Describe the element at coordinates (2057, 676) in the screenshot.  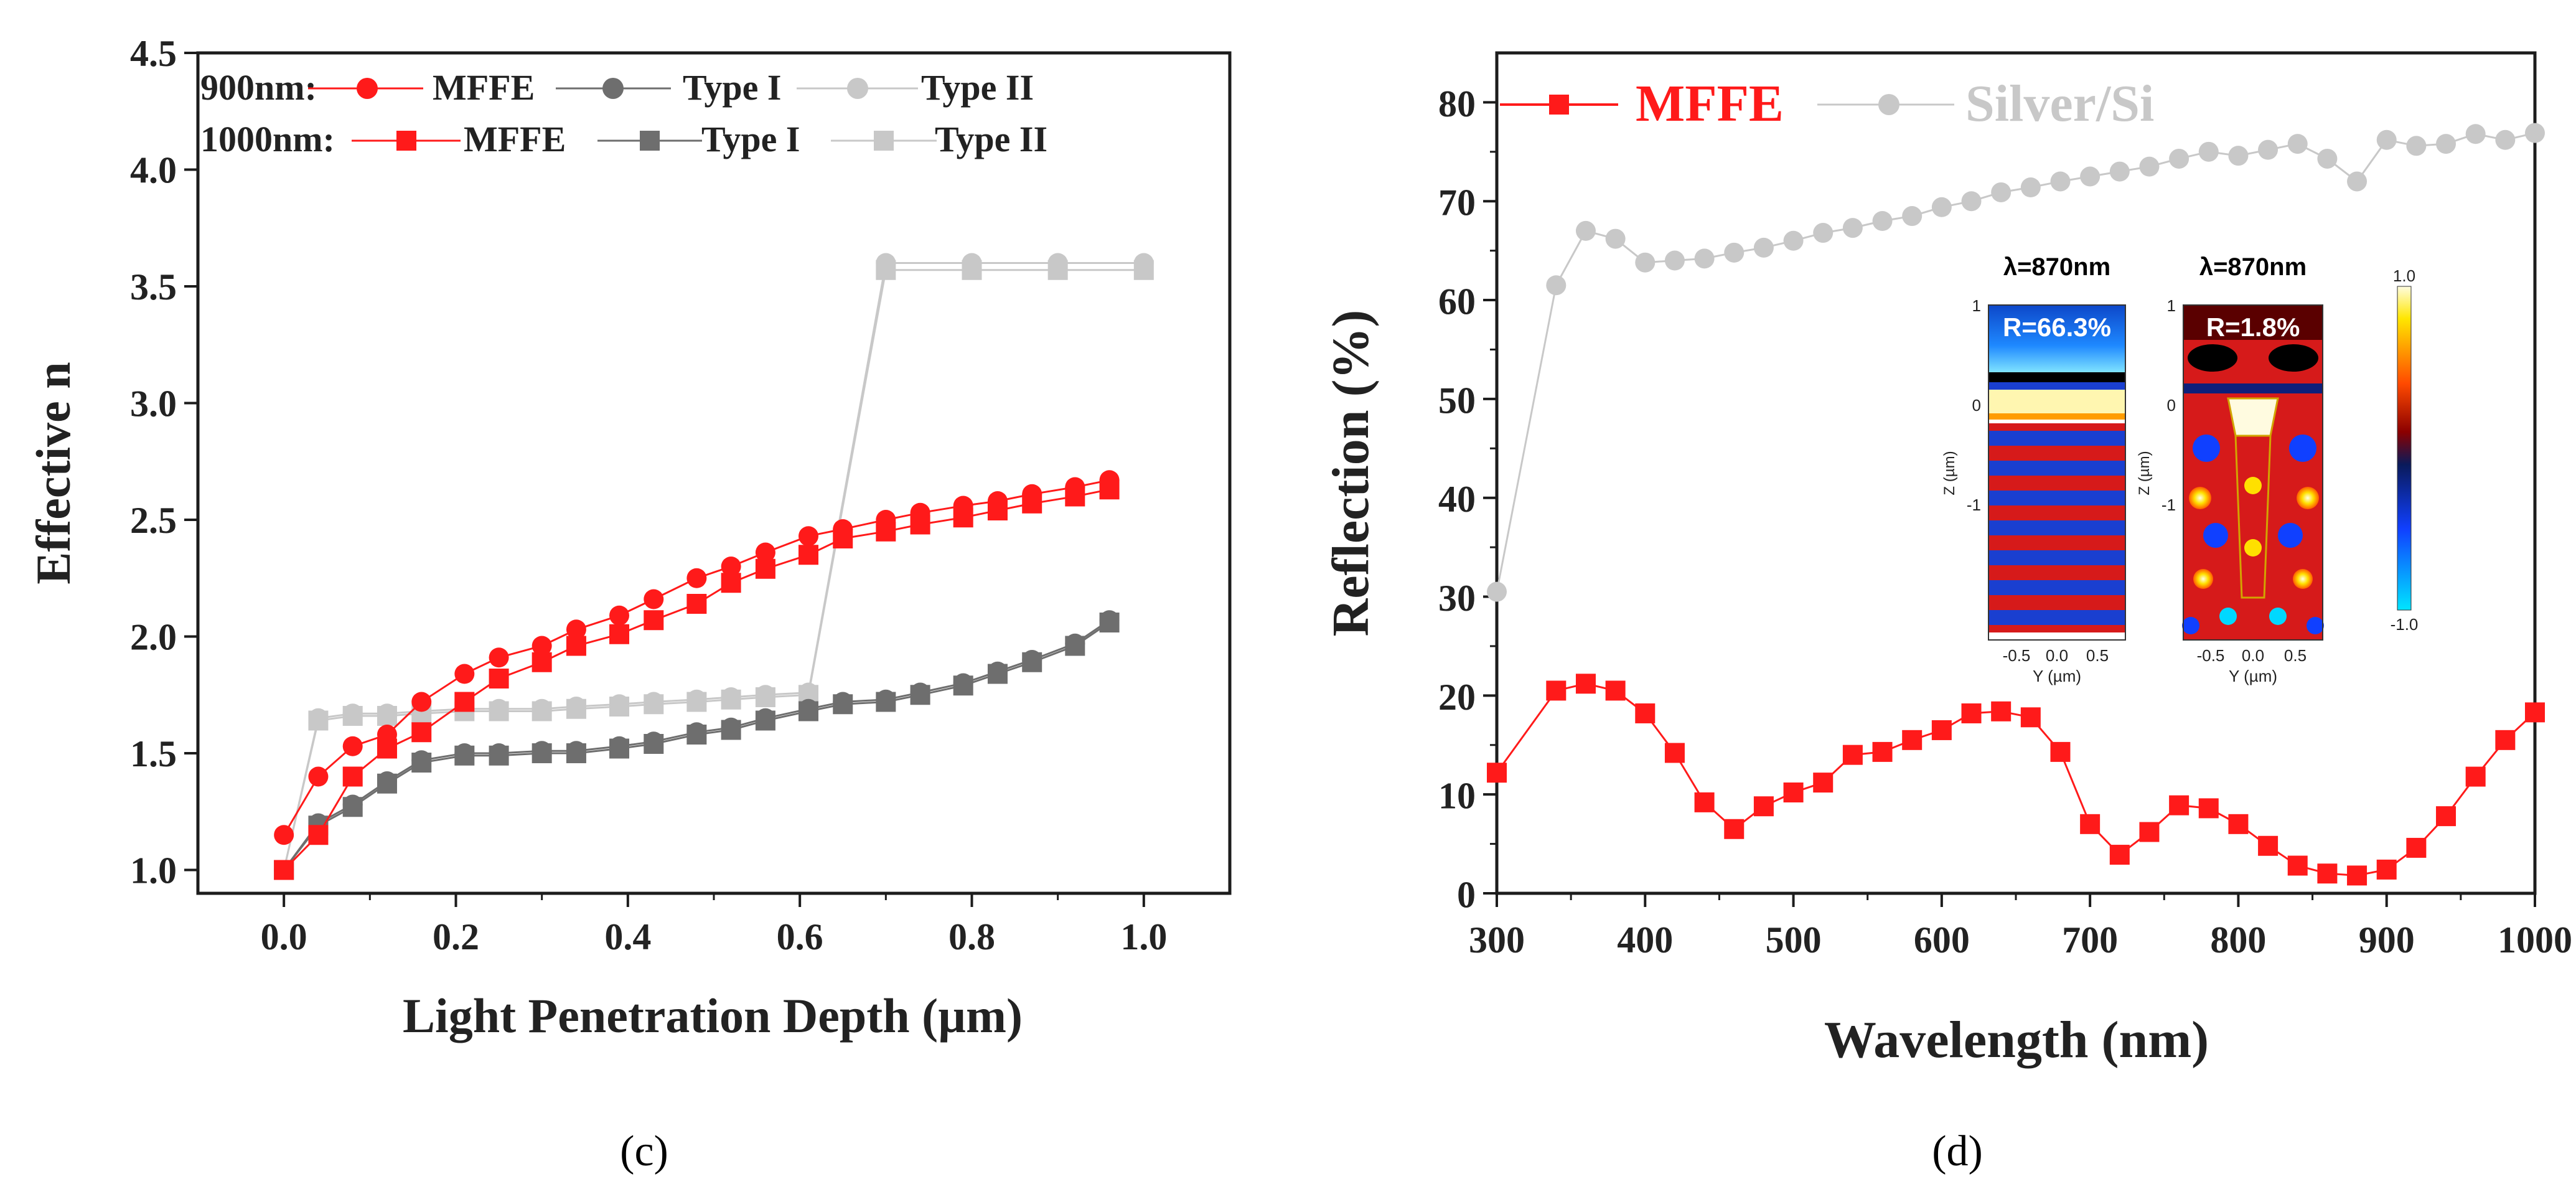
I see `inset-1-xlabel: Y (µm)` at that location.